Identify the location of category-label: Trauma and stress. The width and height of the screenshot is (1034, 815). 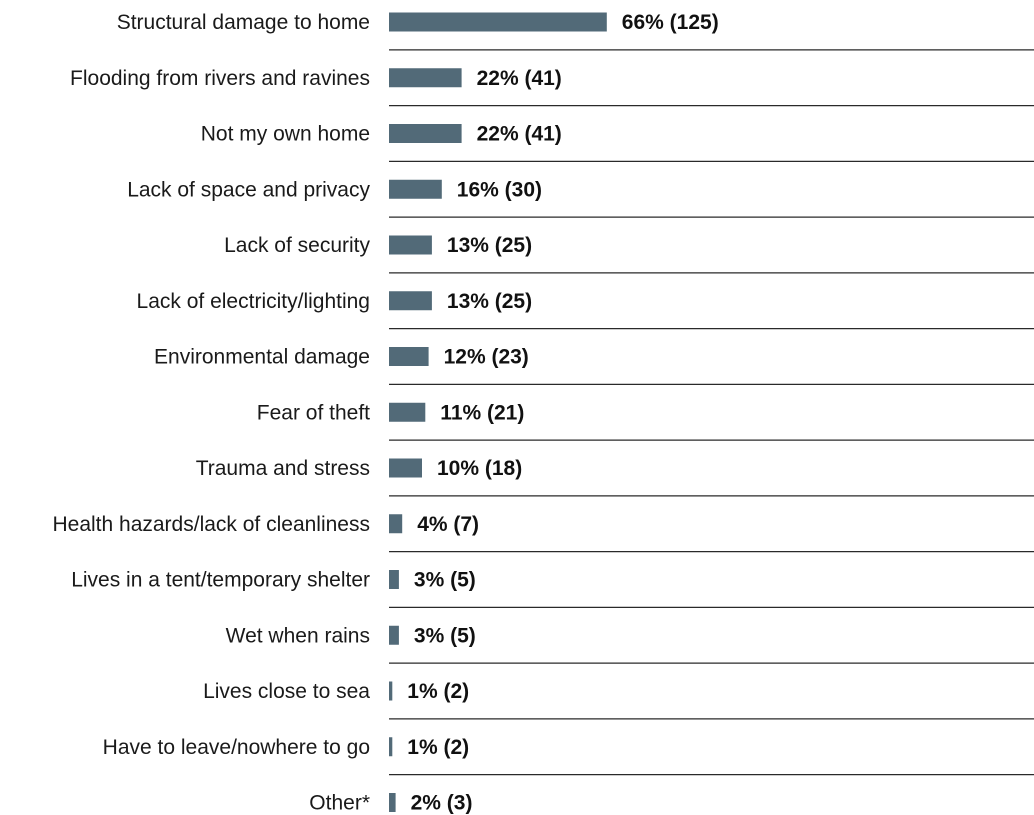
(283, 468).